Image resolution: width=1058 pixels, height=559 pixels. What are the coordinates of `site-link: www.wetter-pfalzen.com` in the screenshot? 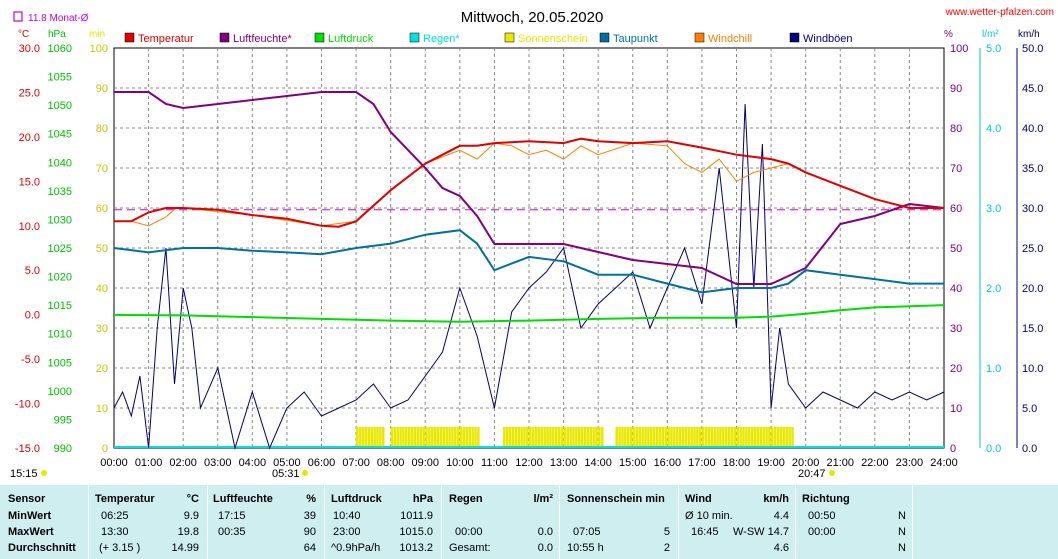 It's located at (999, 12).